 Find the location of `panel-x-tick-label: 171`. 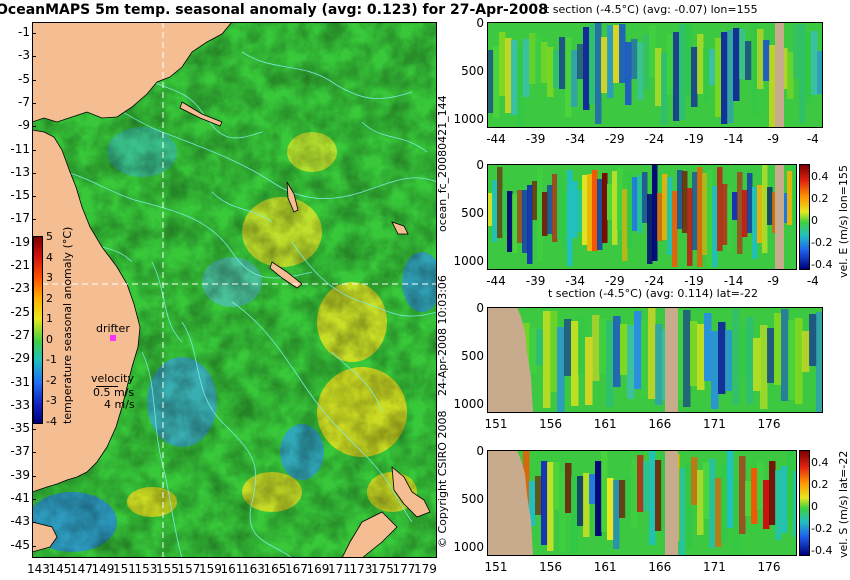

panel-x-tick-label: 171 is located at coordinates (714, 567).